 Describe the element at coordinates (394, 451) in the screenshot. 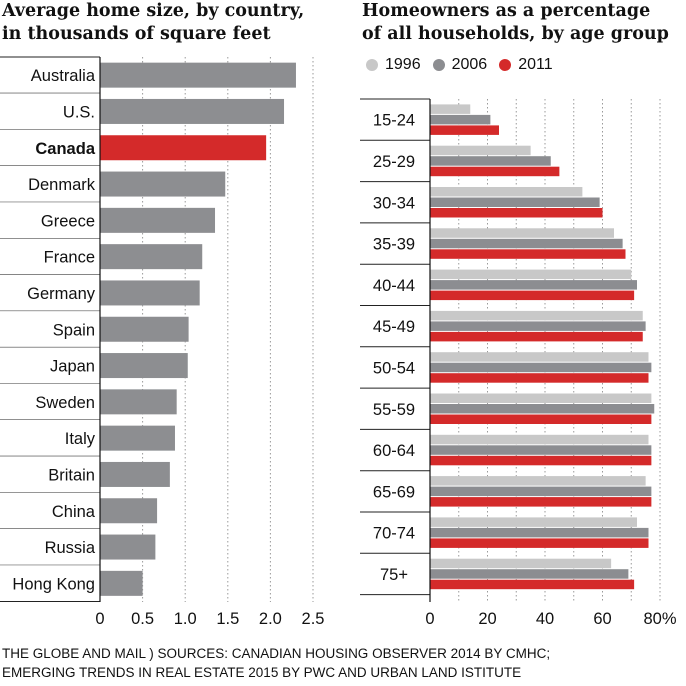

I see `age-label-60-64: 60-64` at that location.